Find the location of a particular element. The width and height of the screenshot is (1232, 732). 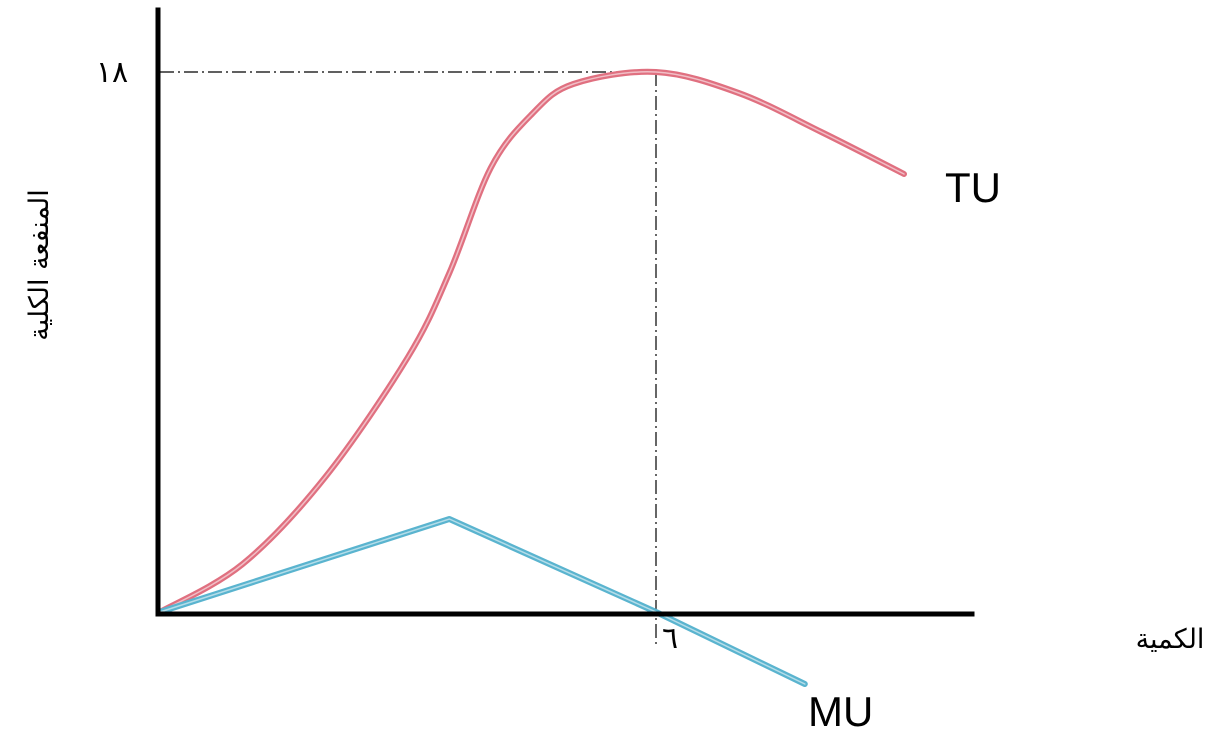

y-axis-title: المنفعة الكلية is located at coordinates (39, 264).